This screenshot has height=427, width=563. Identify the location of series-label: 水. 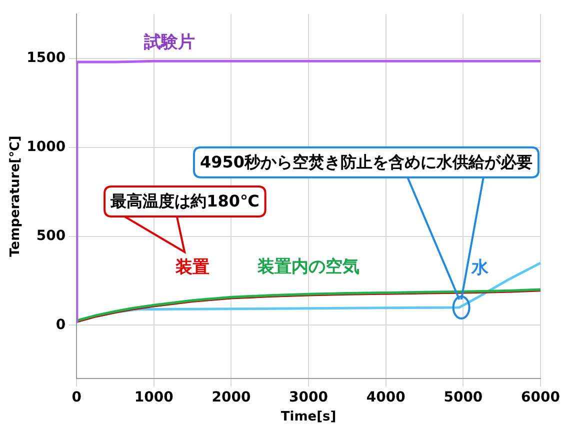
(480, 268).